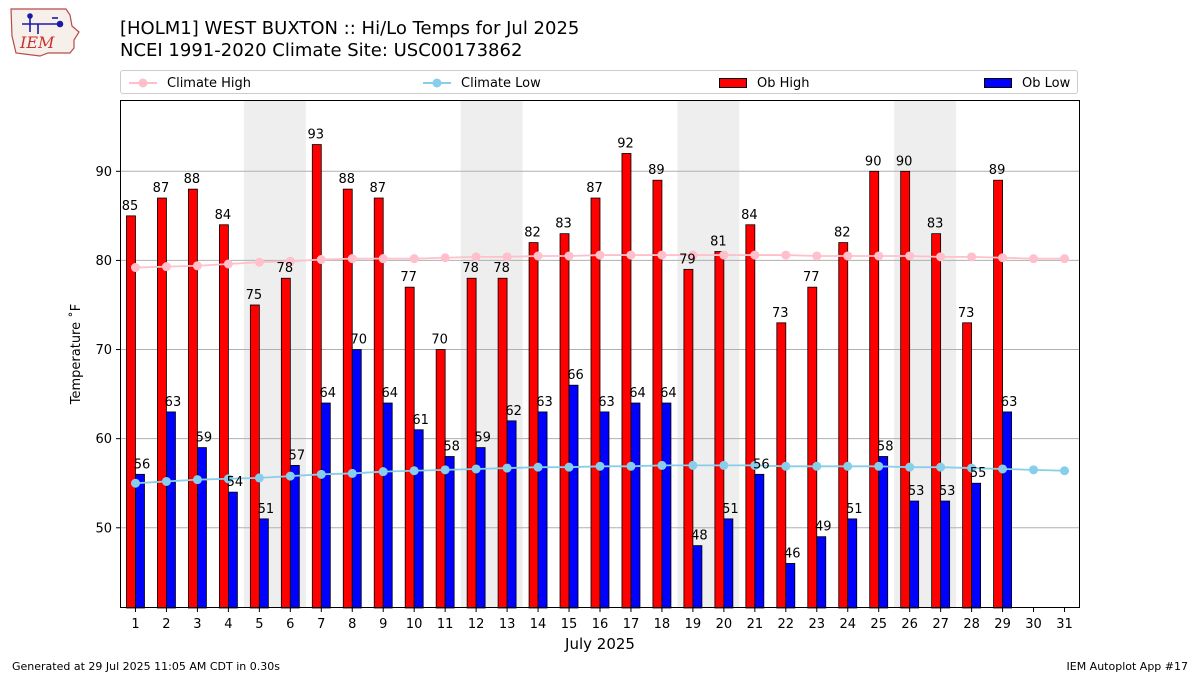  I want to click on y-tick-label: 70, so click(103, 350).